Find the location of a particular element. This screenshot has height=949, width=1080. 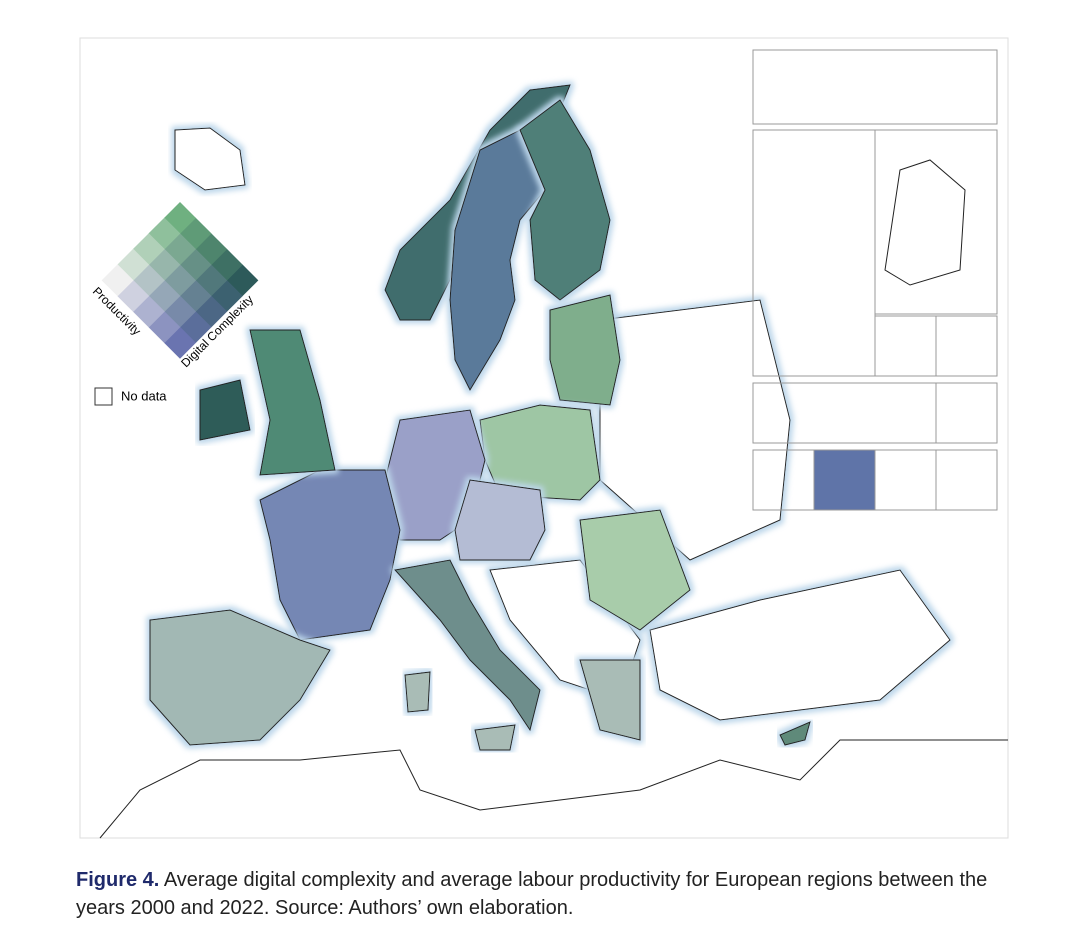

great-britain is located at coordinates (292, 402).